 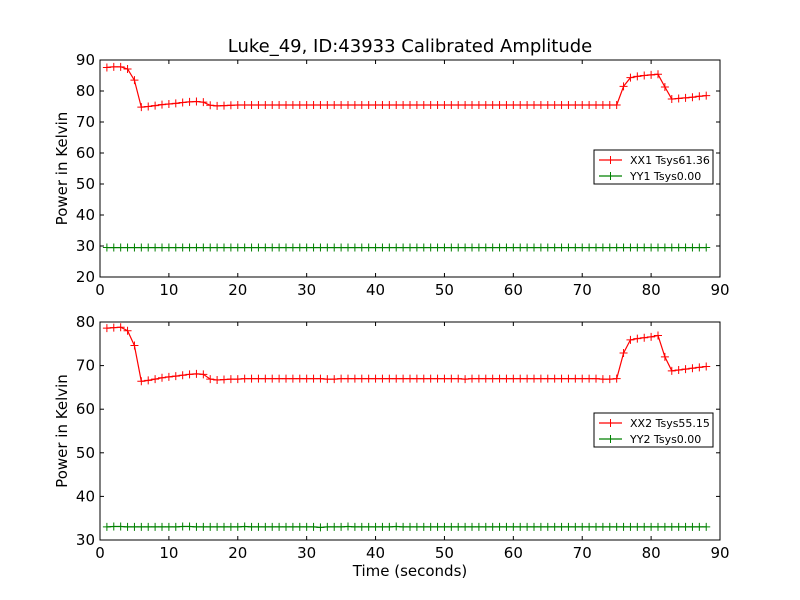 What do you see at coordinates (85, 60) in the screenshot?
I see `y-tick-label: 90` at bounding box center [85, 60].